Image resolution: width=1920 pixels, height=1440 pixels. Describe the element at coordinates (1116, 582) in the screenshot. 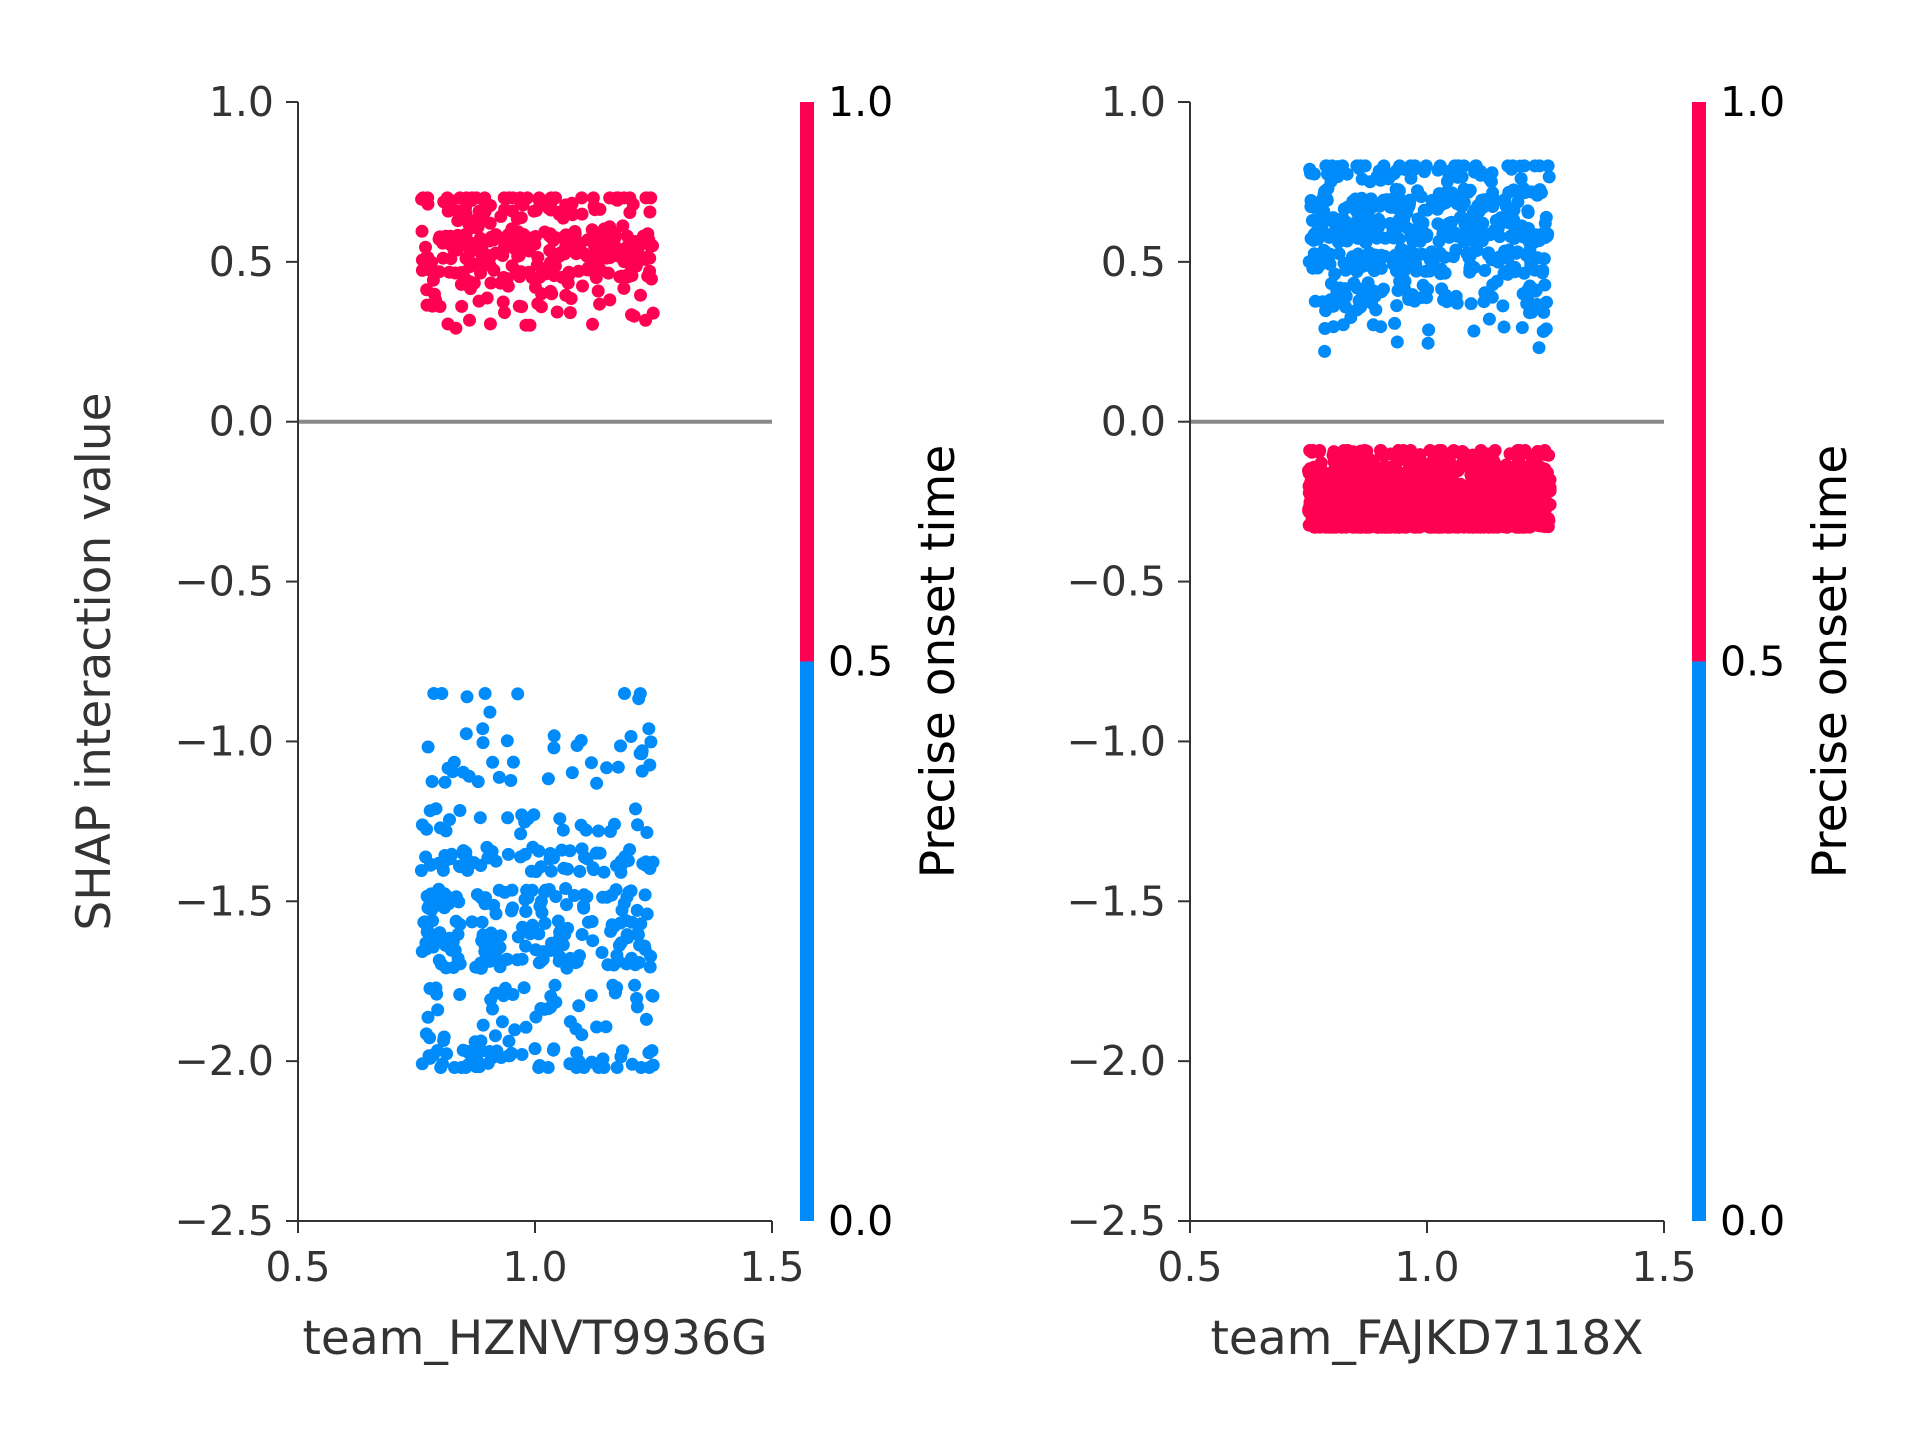

I see `y-tick-label: −0.5` at that location.